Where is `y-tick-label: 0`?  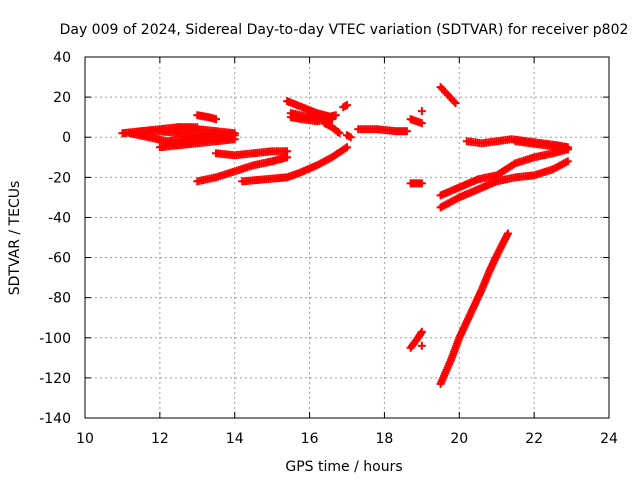
y-tick-label: 0 is located at coordinates (66, 138).